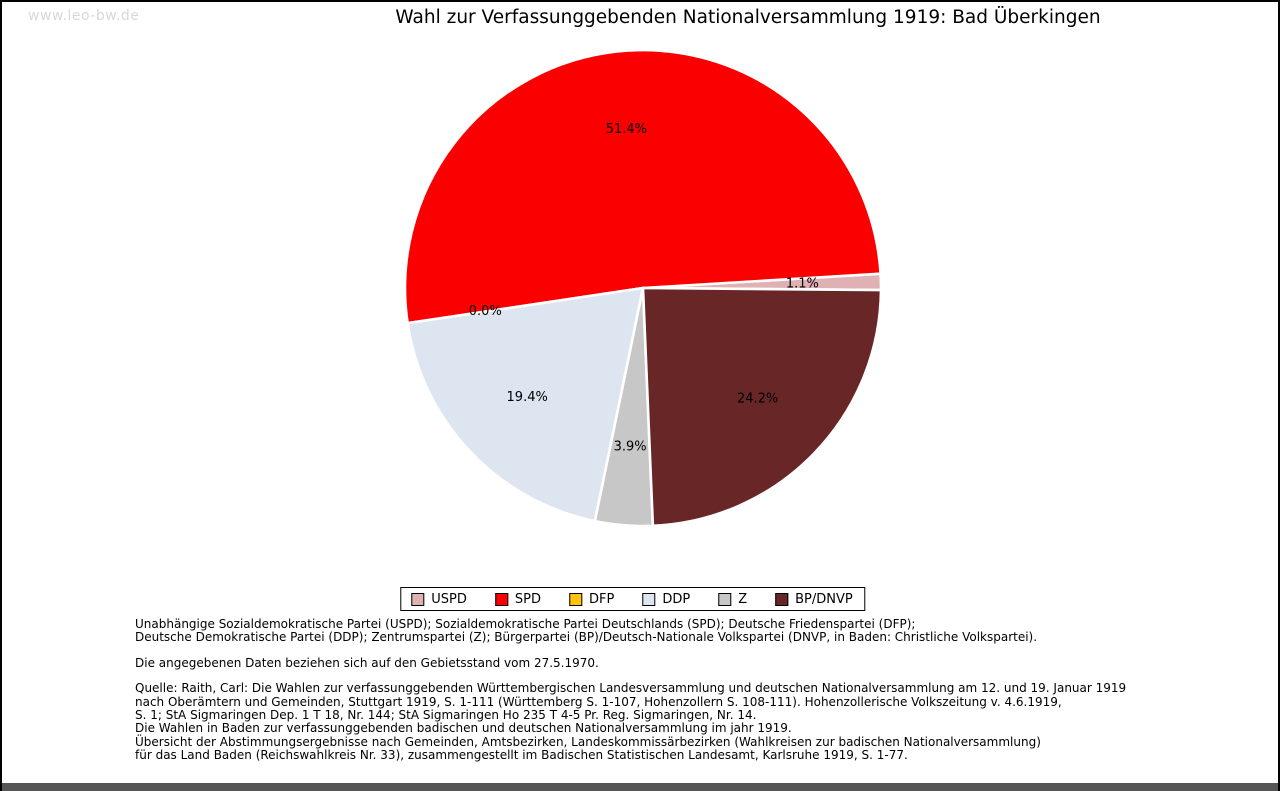  I want to click on pie-slice-BP/DNVP, so click(762, 407).